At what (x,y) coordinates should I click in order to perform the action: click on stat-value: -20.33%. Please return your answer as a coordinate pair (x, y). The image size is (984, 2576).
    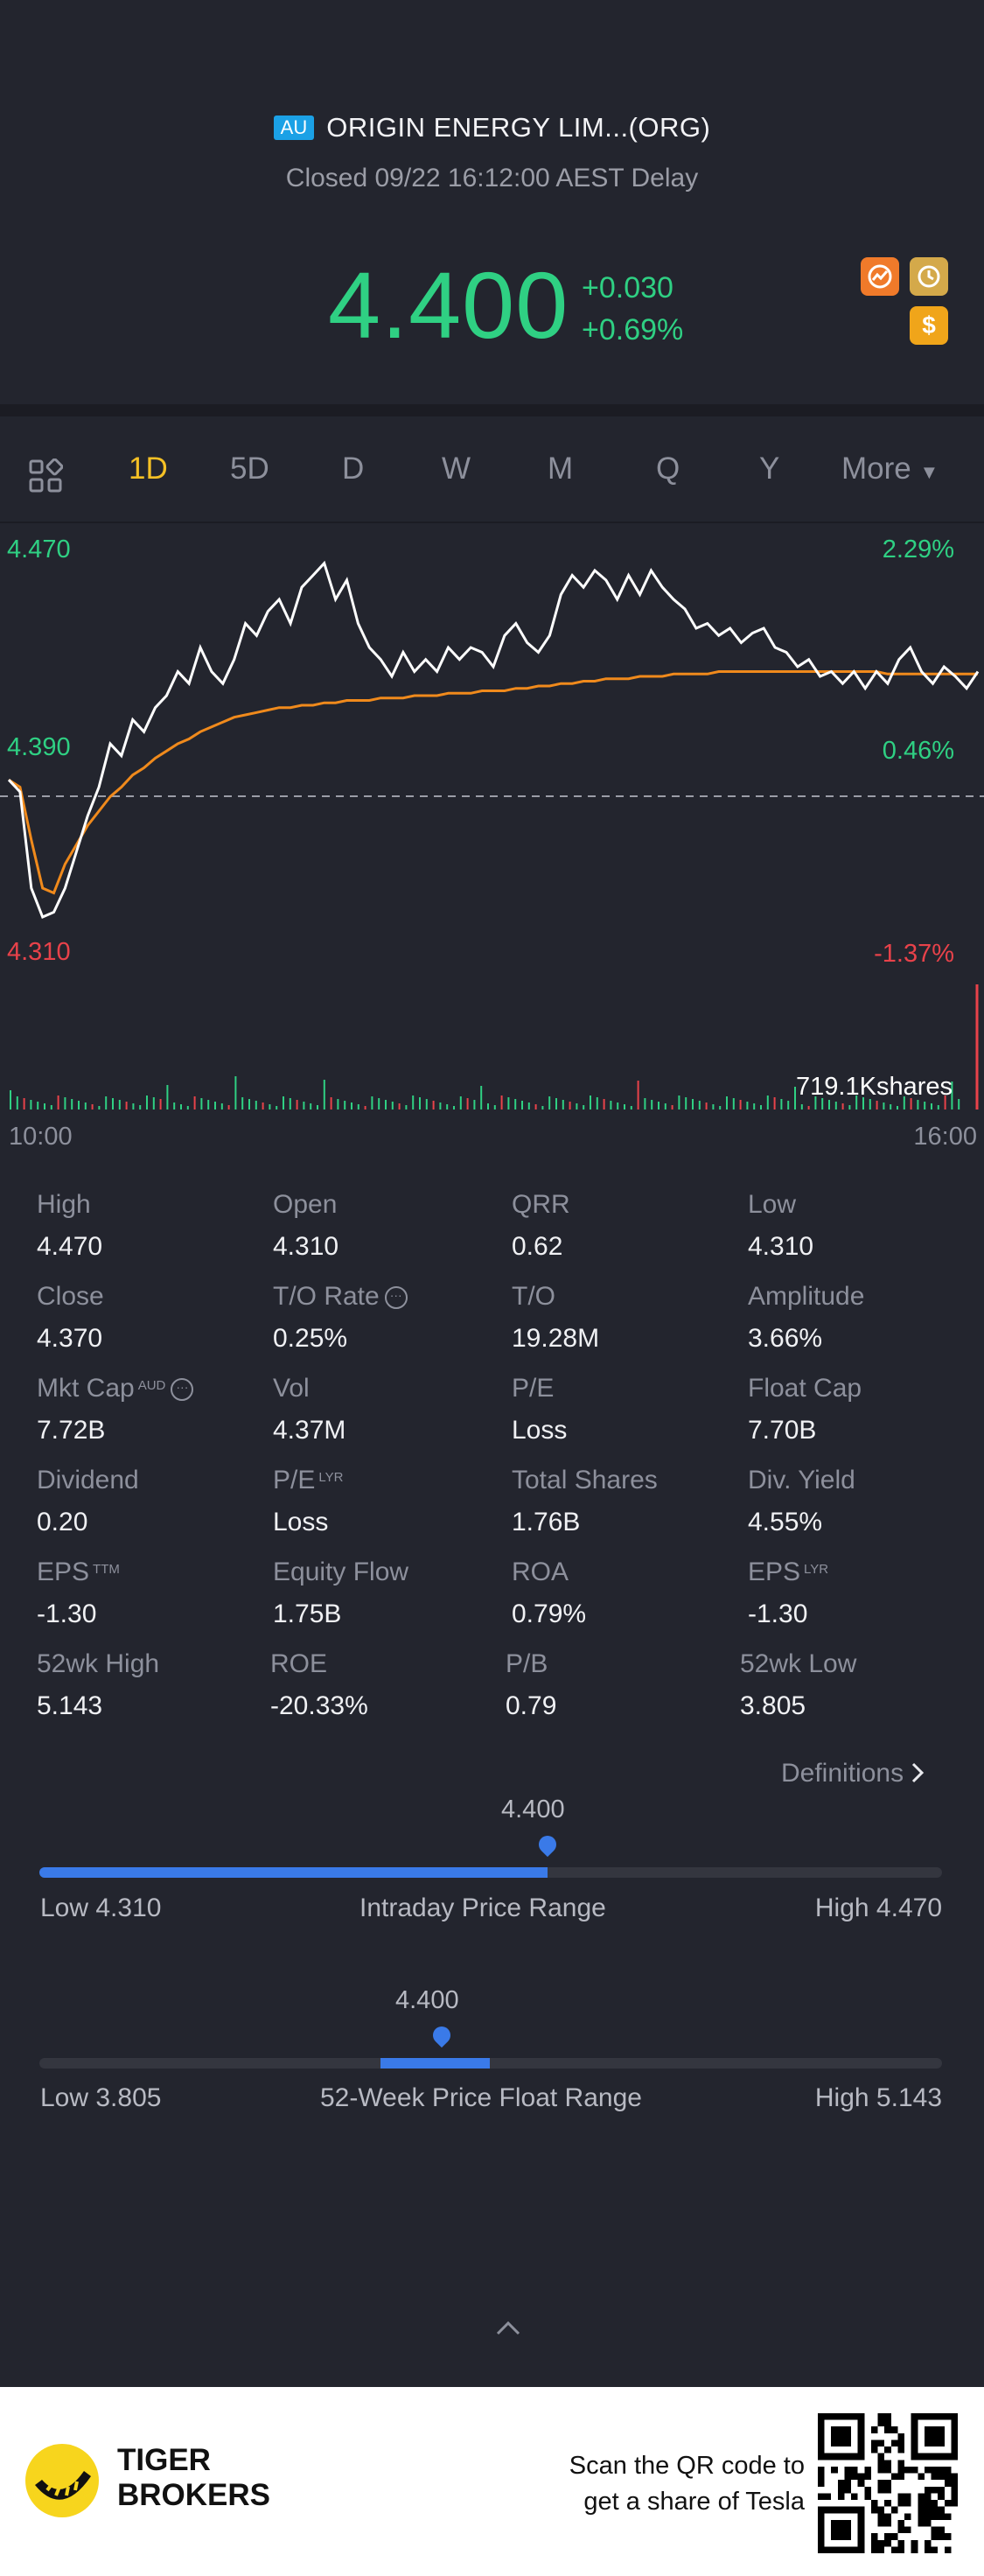
    Looking at the image, I should click on (319, 1705).